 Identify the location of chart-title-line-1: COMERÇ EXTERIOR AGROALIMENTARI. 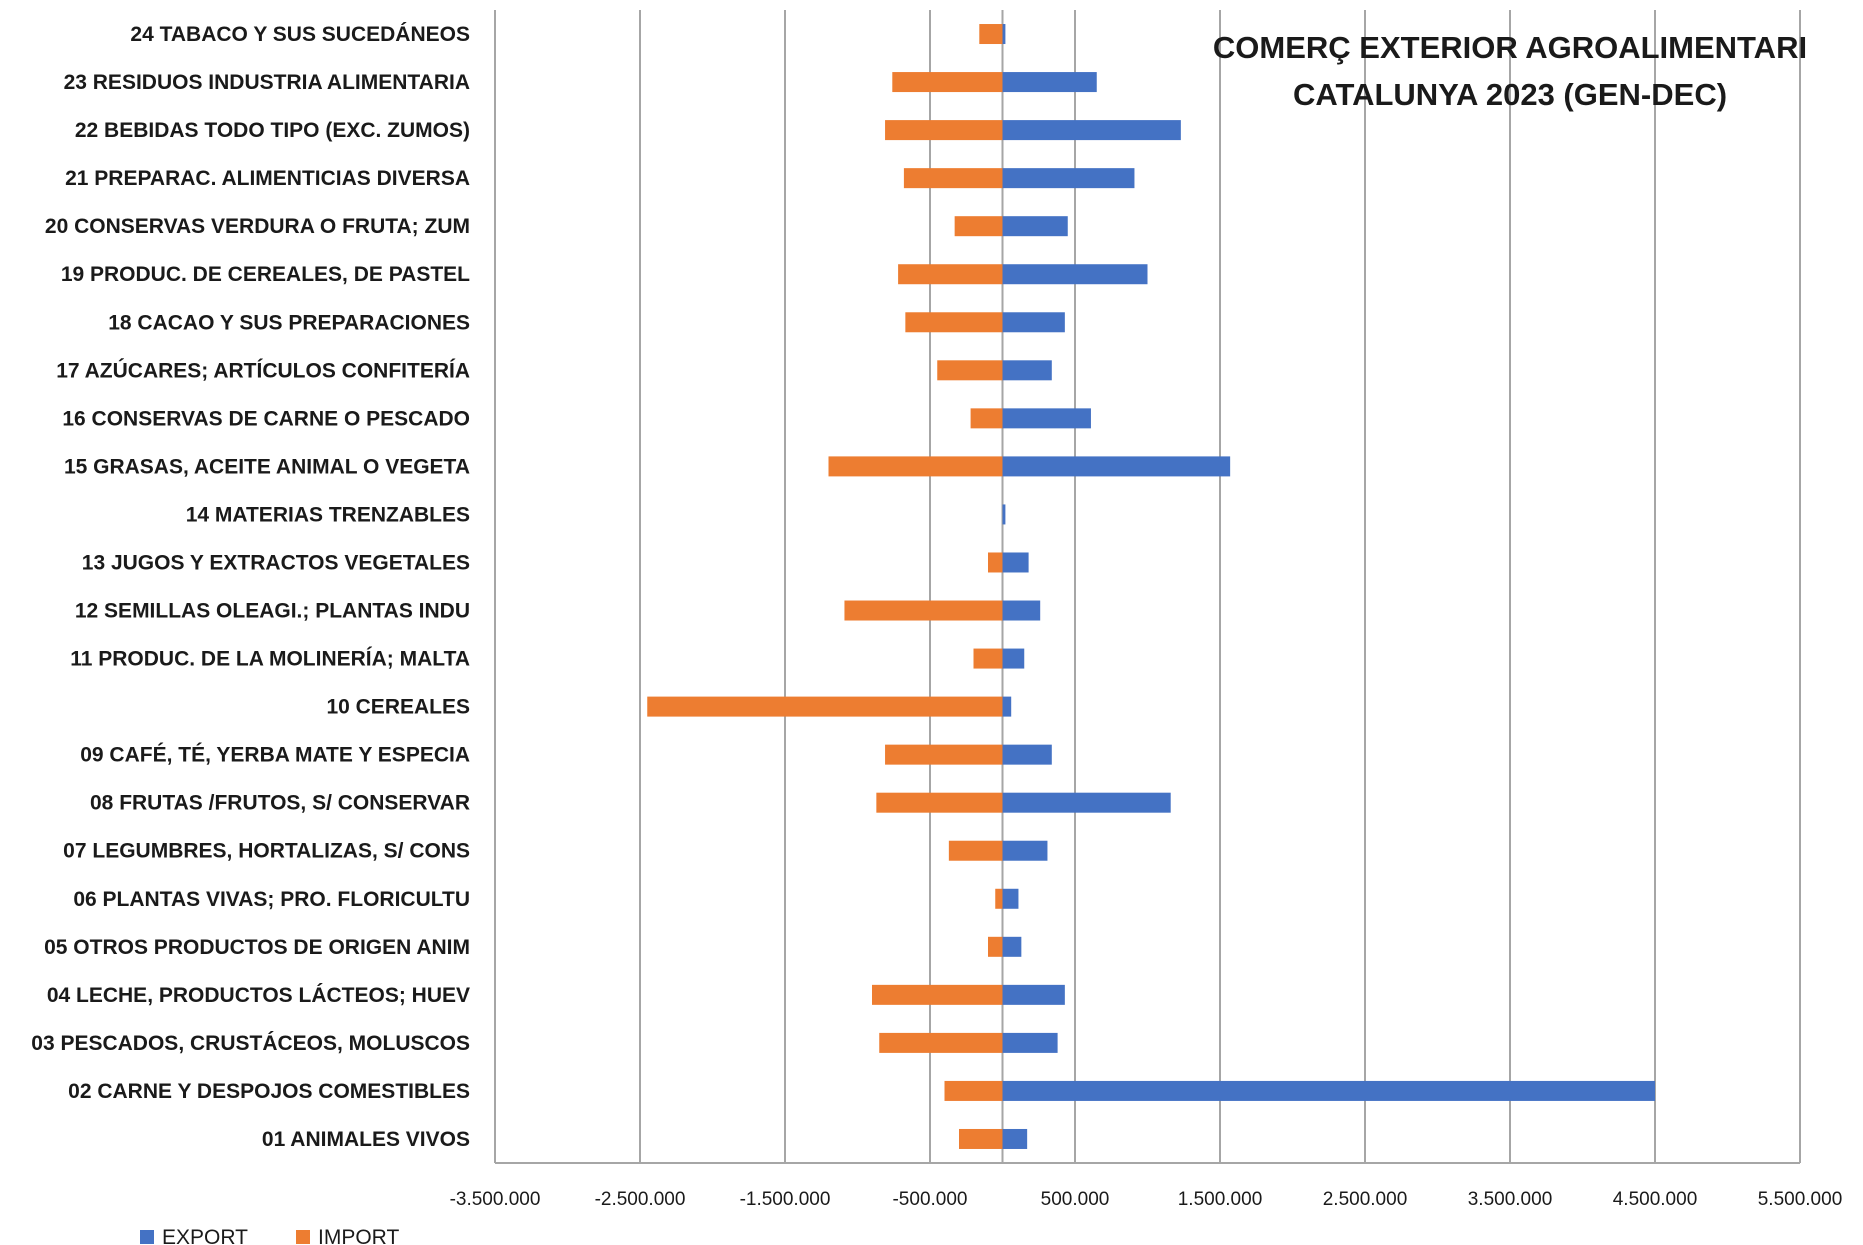
(1510, 47).